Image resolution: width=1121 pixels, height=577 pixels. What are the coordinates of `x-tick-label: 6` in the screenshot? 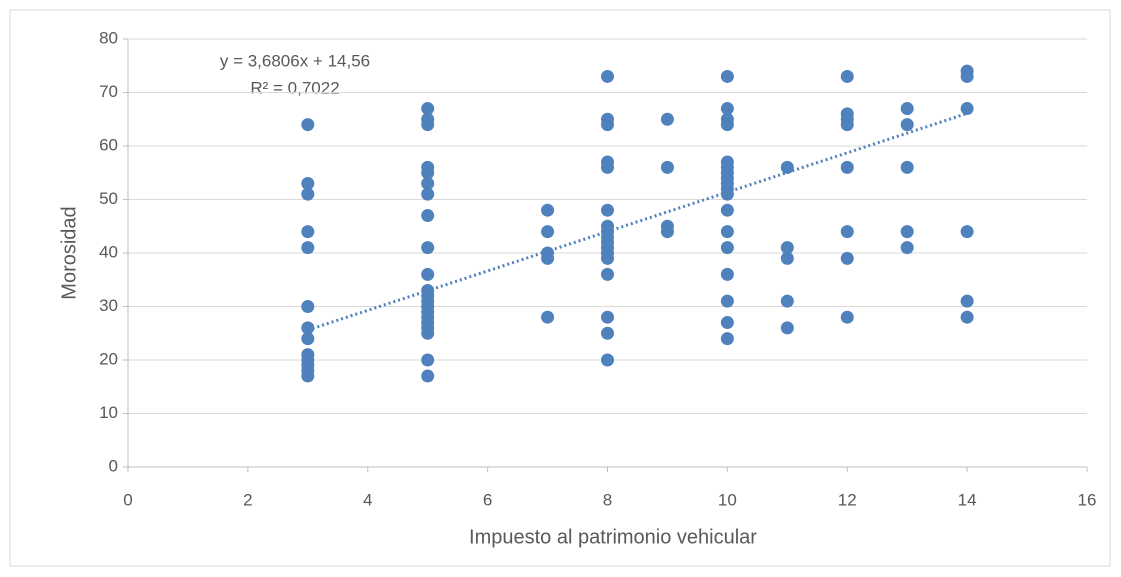 It's located at (487, 499).